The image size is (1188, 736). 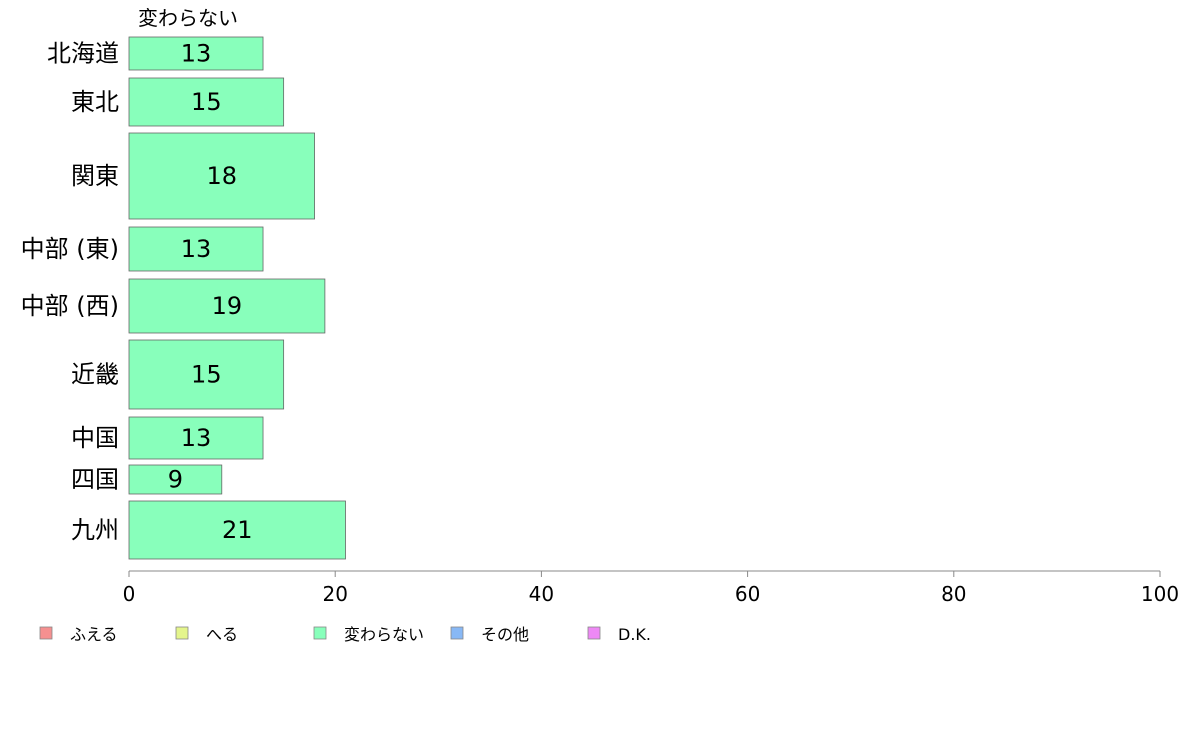 What do you see at coordinates (70, 249) in the screenshot?
I see `category-label: 中部 (東)` at bounding box center [70, 249].